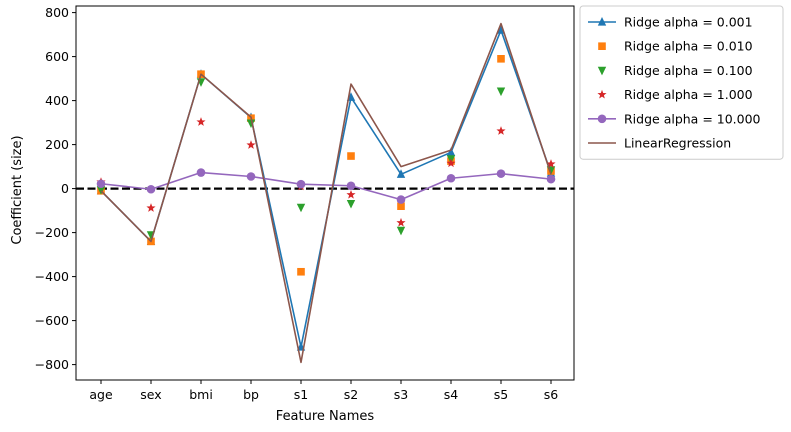 The image size is (791, 432). Describe the element at coordinates (677, 143) in the screenshot. I see `legend-label-5: LinearRegression` at that location.